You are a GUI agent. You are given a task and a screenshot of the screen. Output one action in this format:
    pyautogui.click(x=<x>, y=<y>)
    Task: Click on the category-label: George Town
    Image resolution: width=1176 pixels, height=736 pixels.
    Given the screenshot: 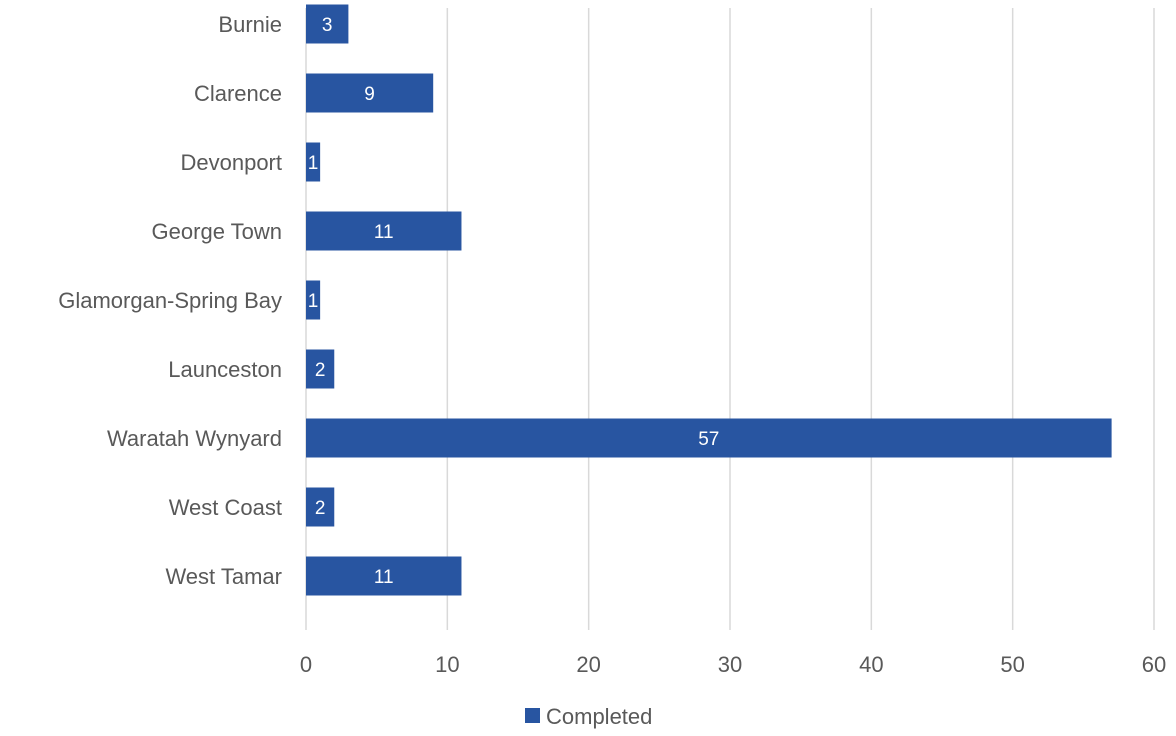 What is the action you would take?
    pyautogui.click(x=217, y=231)
    